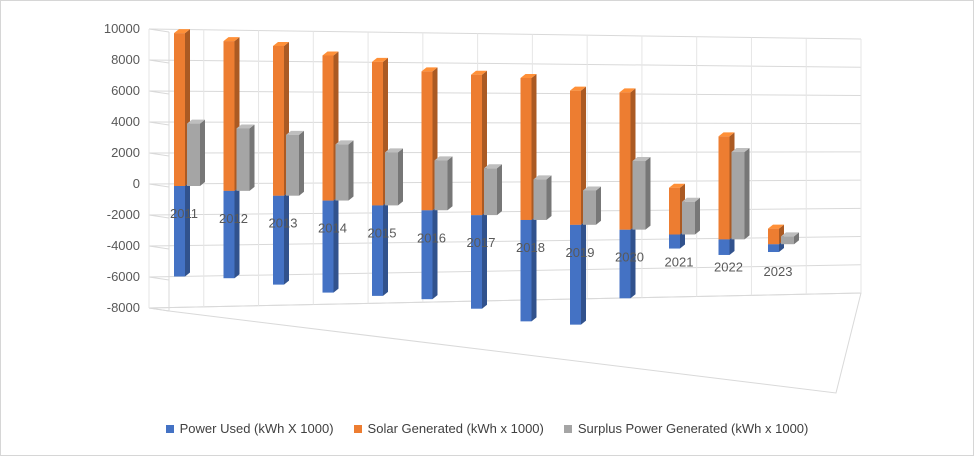 This screenshot has width=974, height=456. Describe the element at coordinates (448, 428) in the screenshot. I see `legend-item-solar-generated: Solar Generated (kWh x 1000)` at that location.